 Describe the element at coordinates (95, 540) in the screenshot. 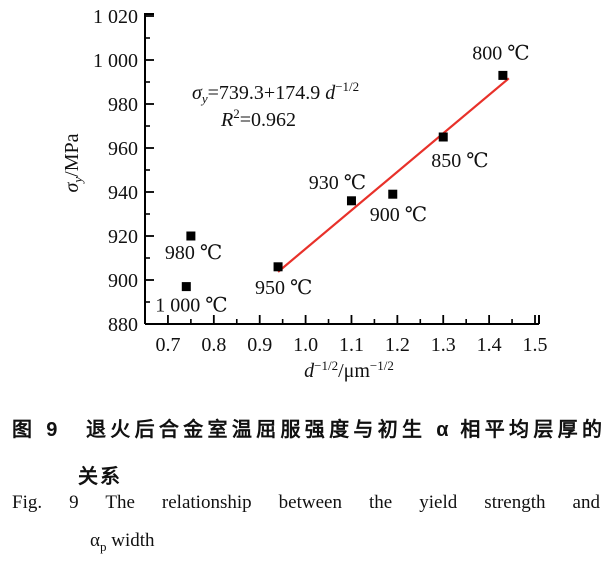

I see `caption-alpha-symbol: α` at that location.